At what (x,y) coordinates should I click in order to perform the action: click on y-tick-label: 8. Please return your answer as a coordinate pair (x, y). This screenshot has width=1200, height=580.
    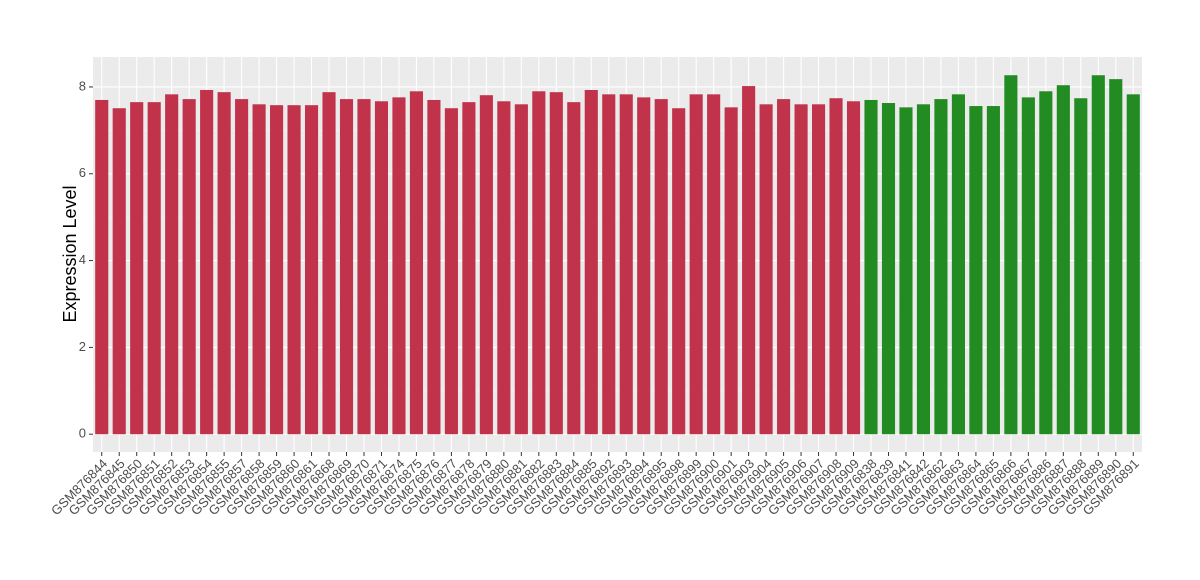
    Looking at the image, I should click on (82, 85).